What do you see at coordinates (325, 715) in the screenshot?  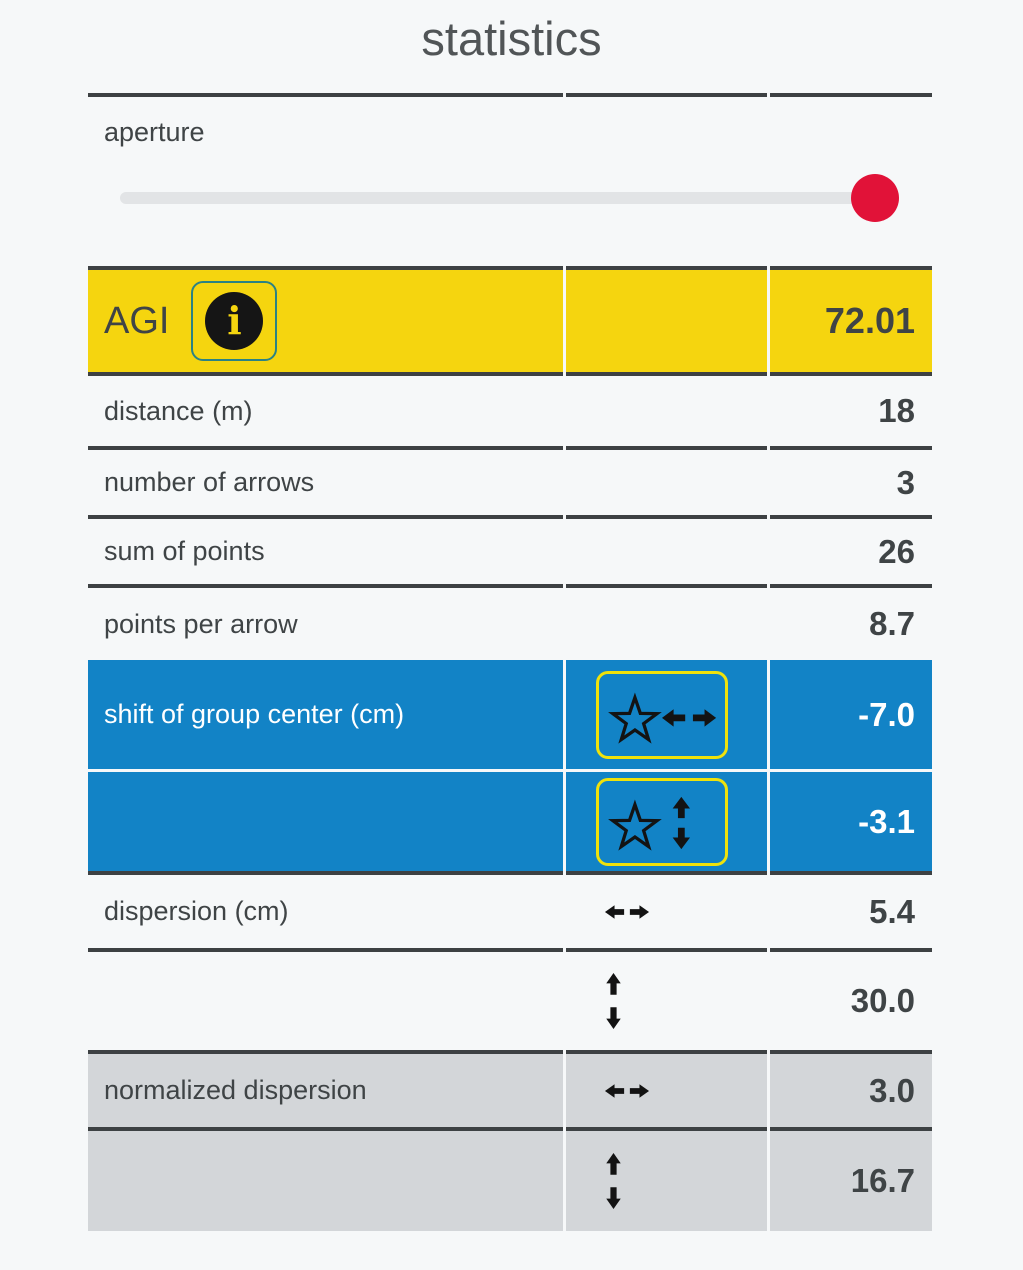 I see `row-label: shift of group center (cm)` at bounding box center [325, 715].